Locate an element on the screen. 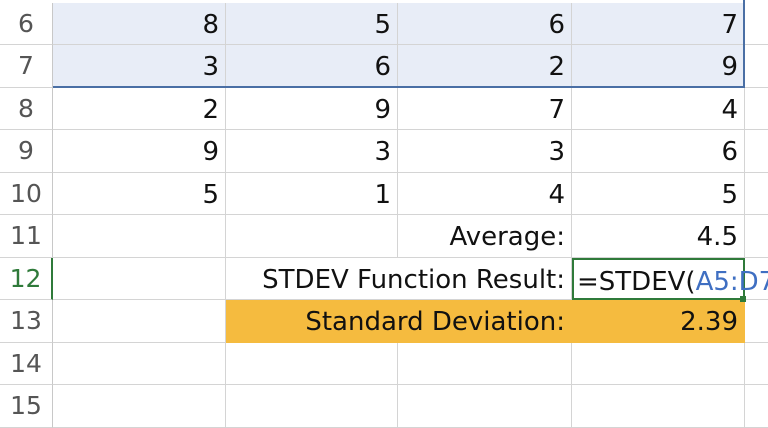 This screenshot has width=768, height=428. row-header: 13 is located at coordinates (26, 321).